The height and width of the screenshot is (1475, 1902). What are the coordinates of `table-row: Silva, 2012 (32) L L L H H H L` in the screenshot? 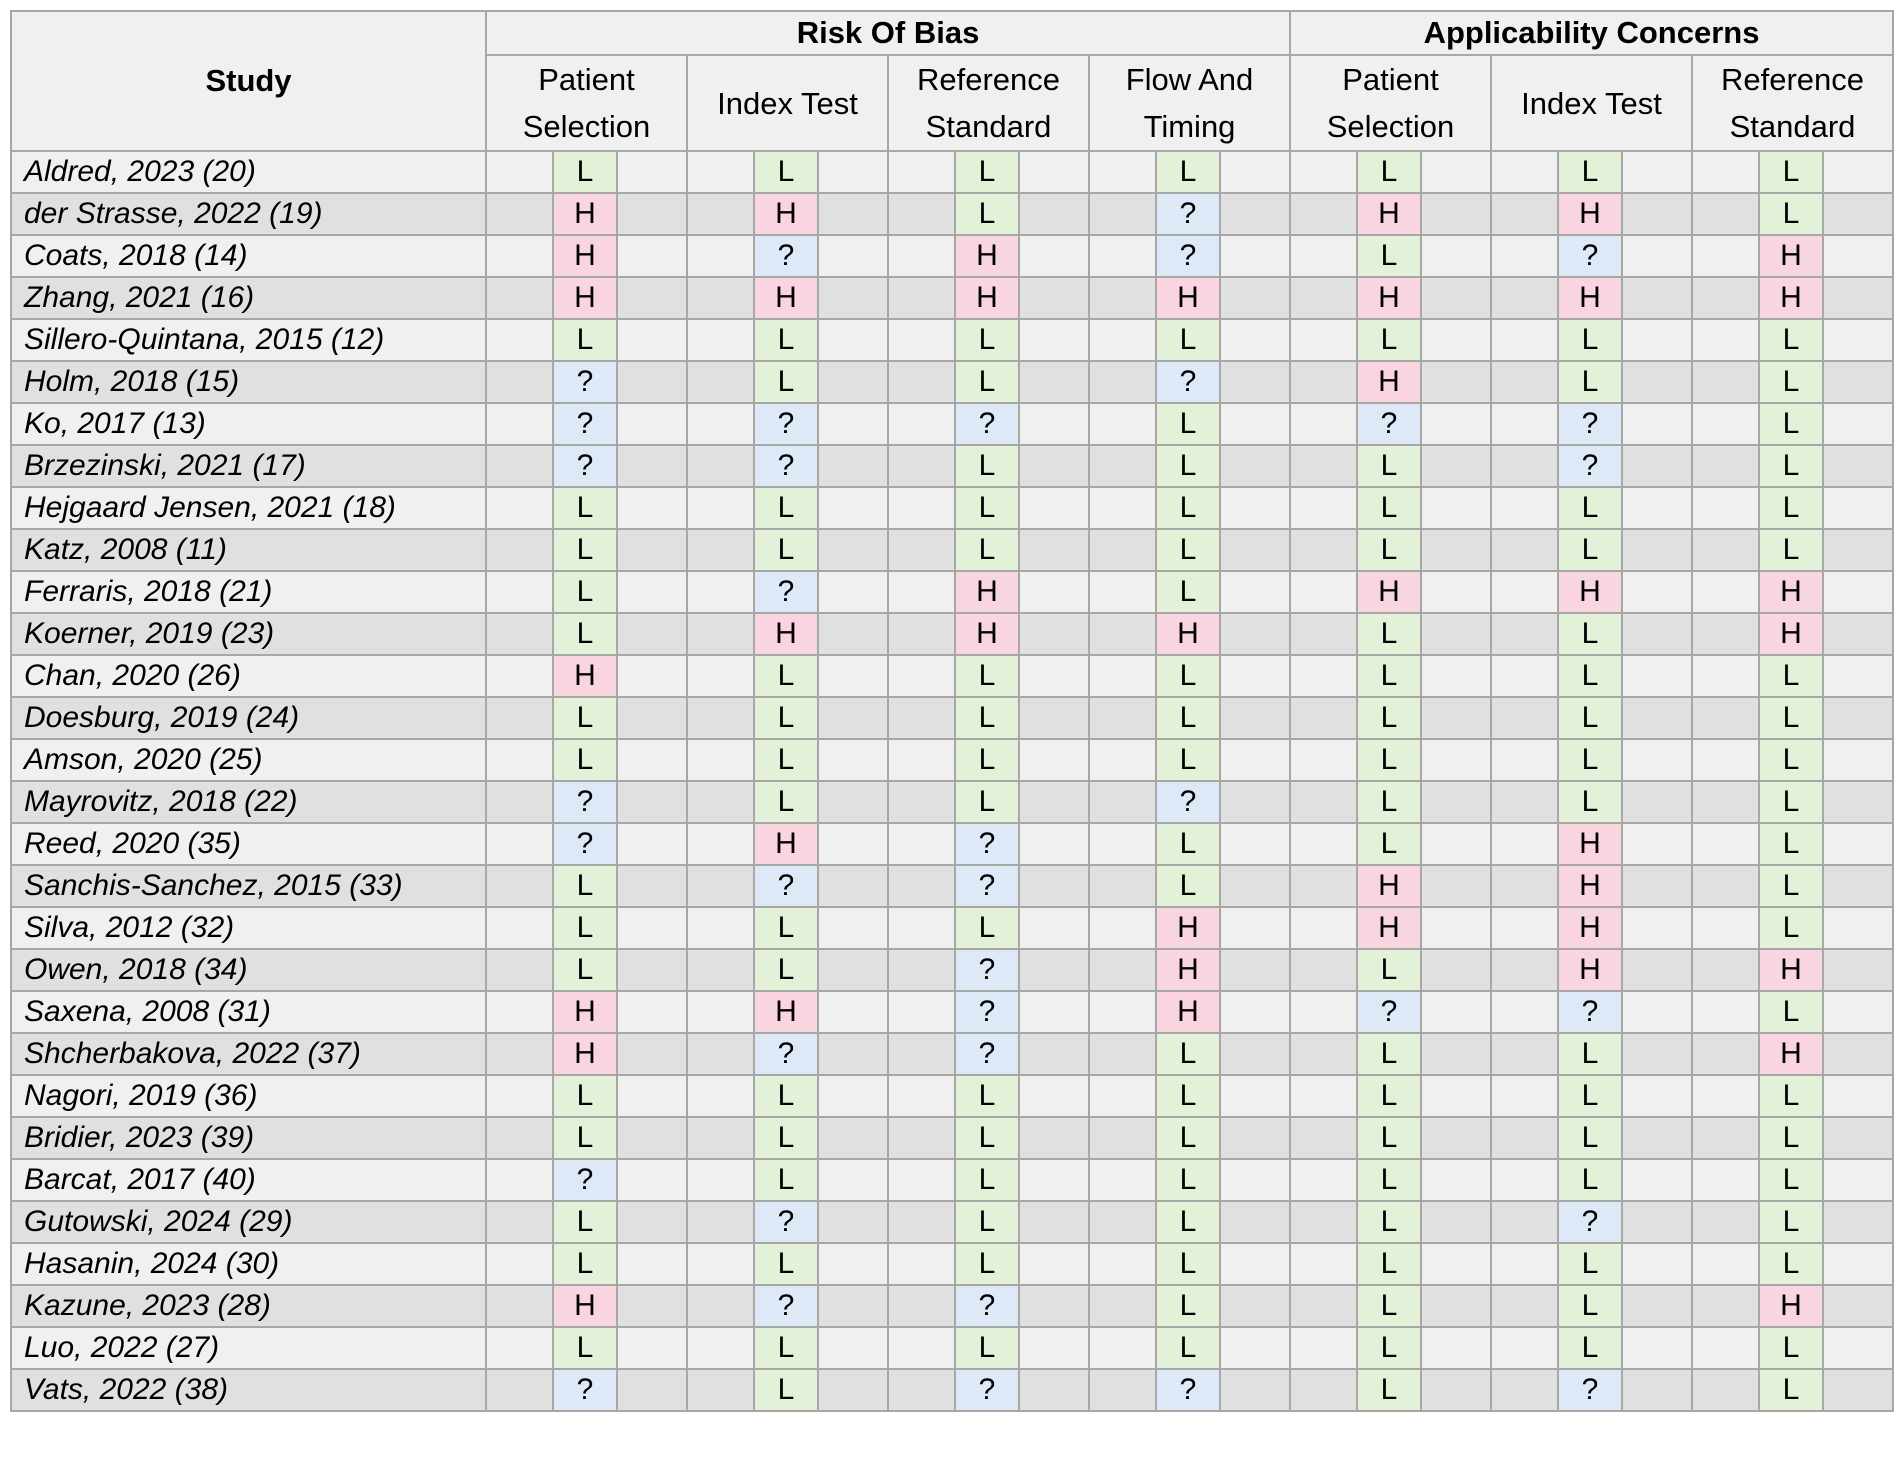 It's located at (952, 928).